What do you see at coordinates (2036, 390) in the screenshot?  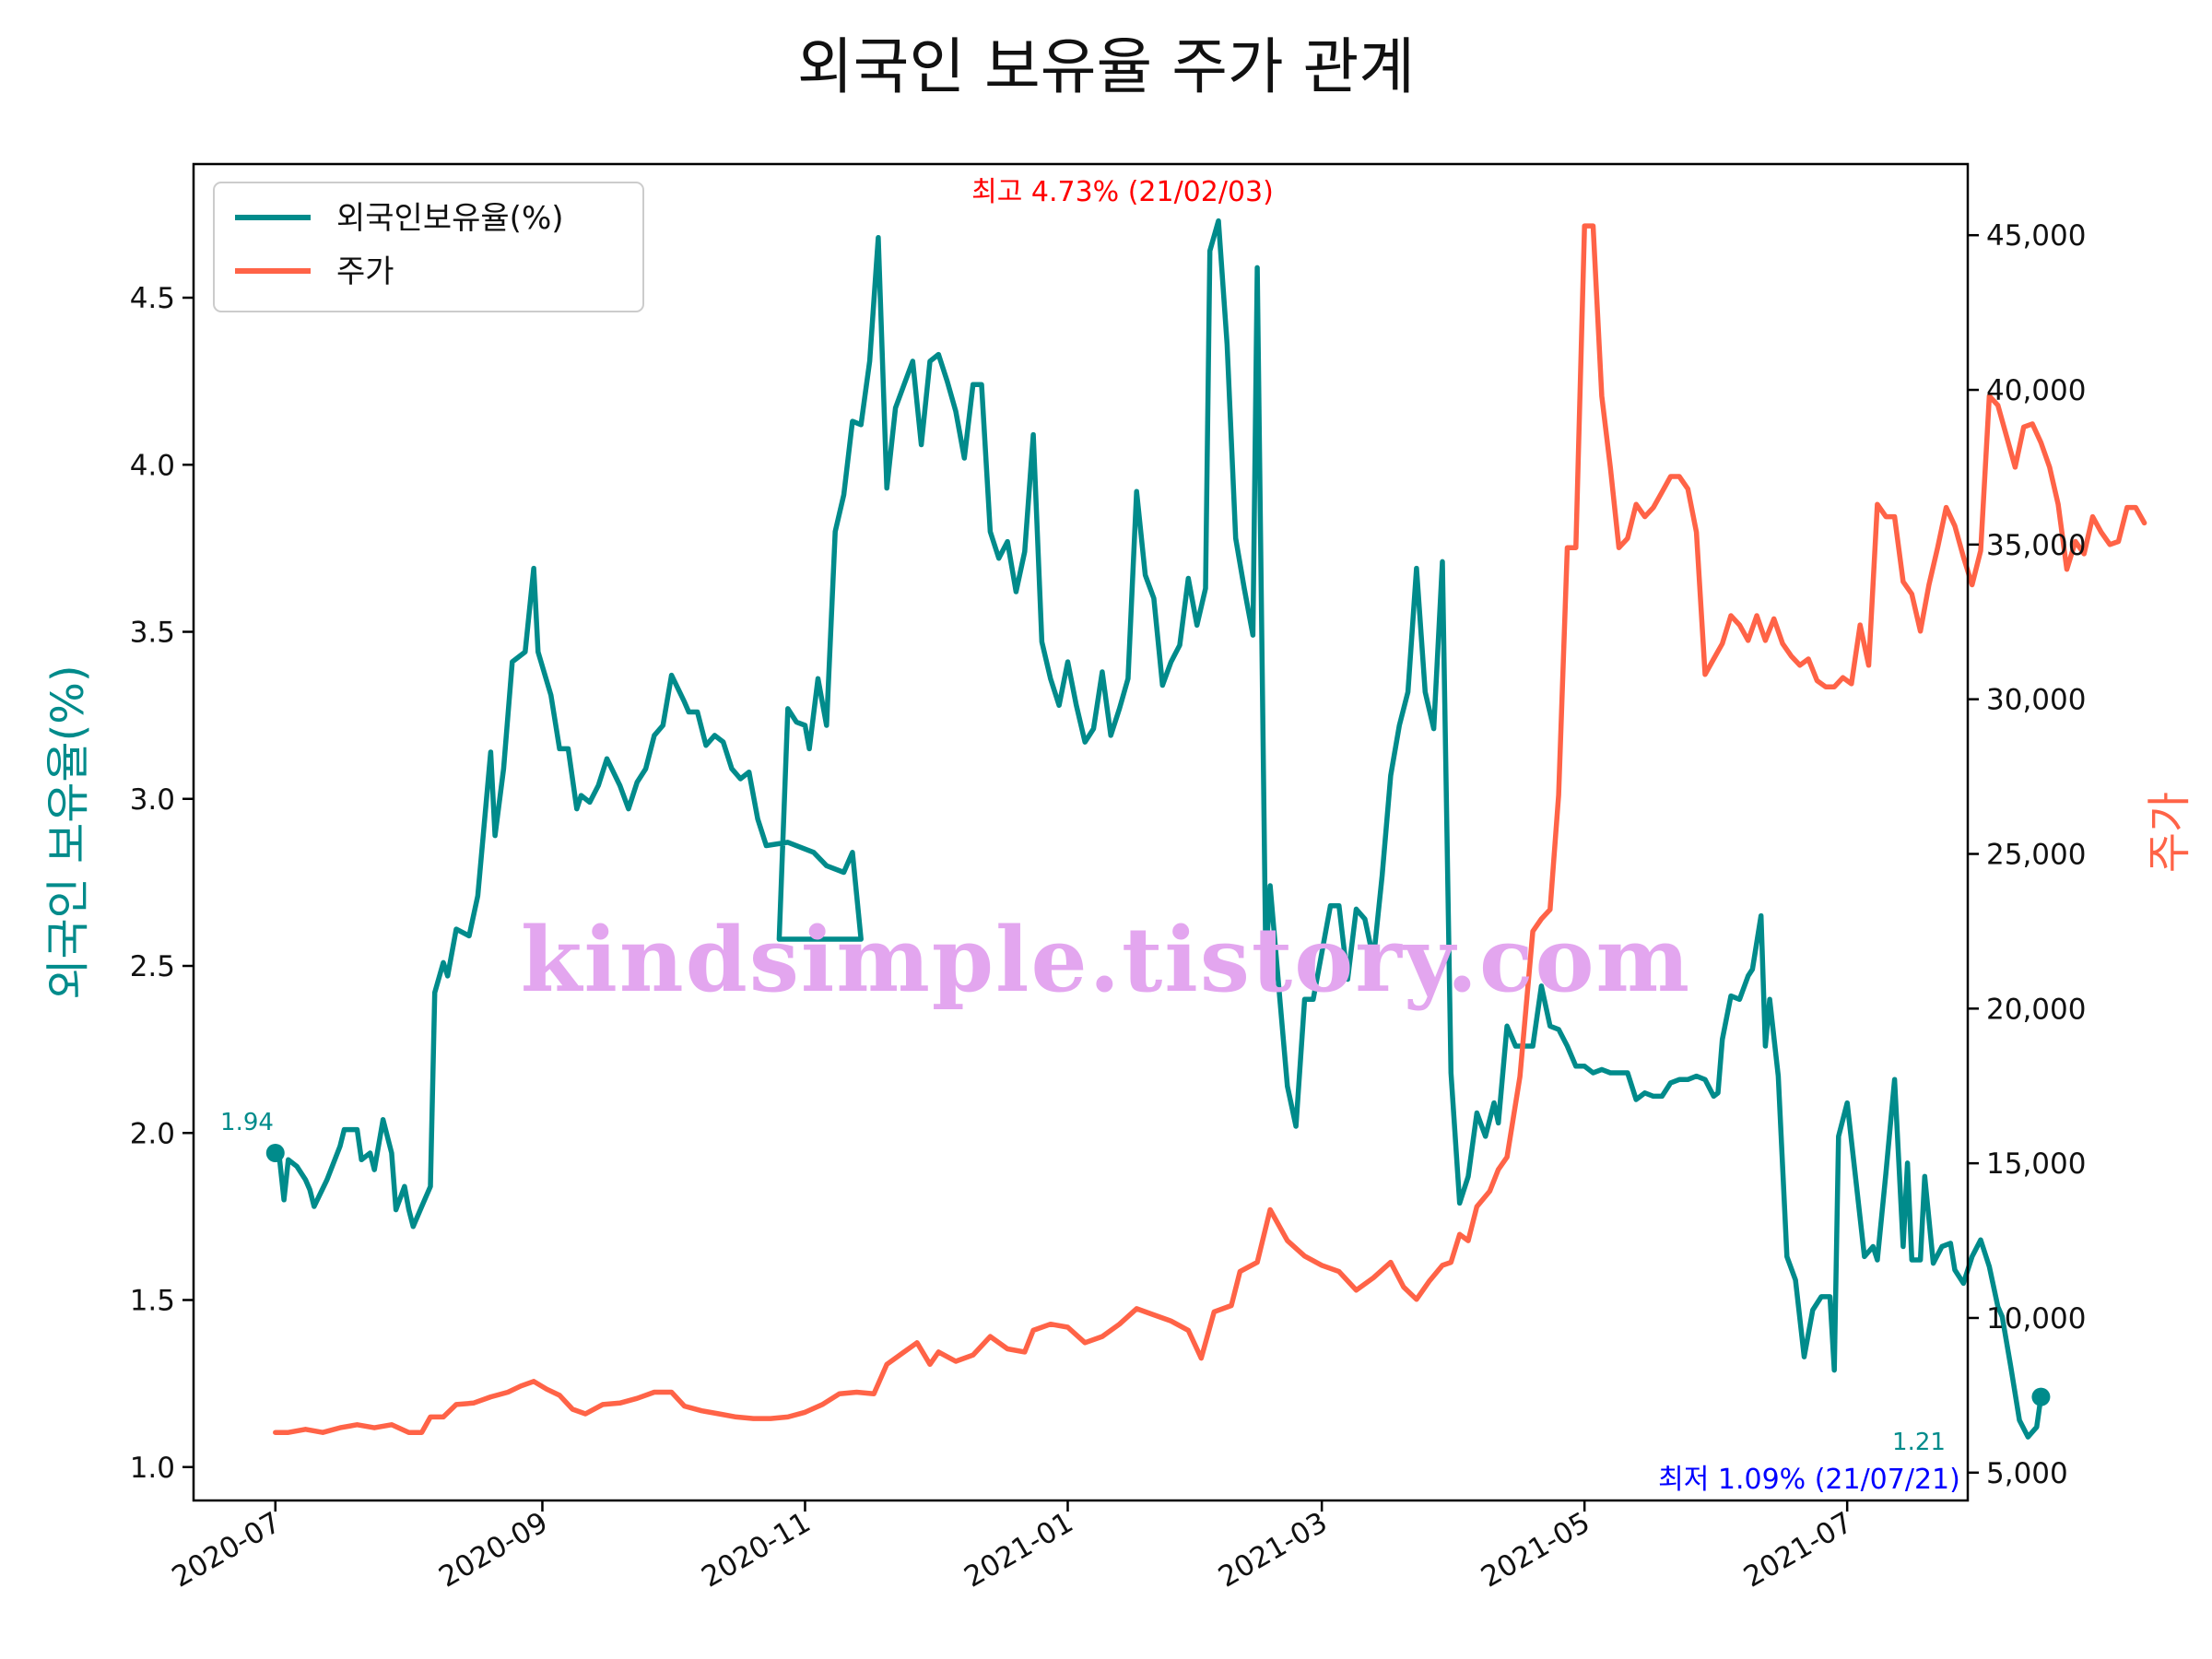 I see `right-tick-label: 40,000` at bounding box center [2036, 390].